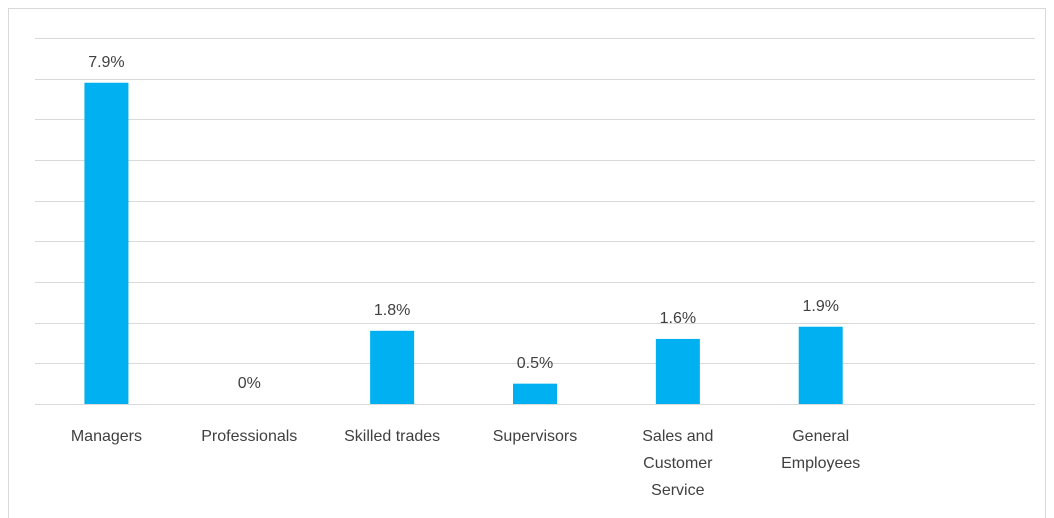 Image resolution: width=1054 pixels, height=518 pixels. What do you see at coordinates (392, 310) in the screenshot?
I see `data-label: 1.8%` at bounding box center [392, 310].